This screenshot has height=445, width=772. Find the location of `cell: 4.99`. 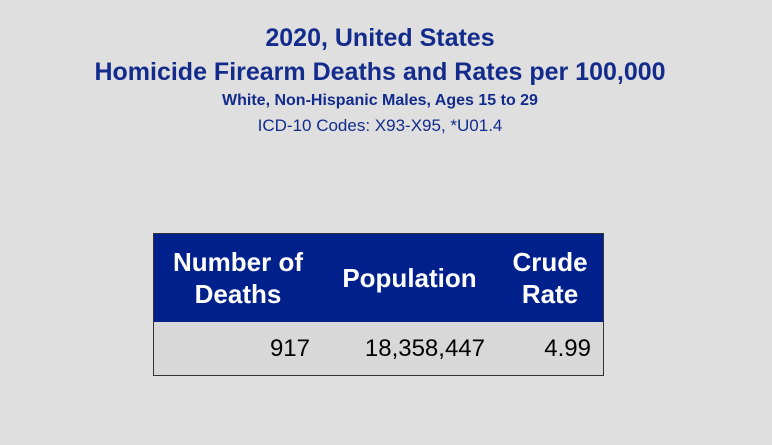

cell: 4.99 is located at coordinates (550, 349).